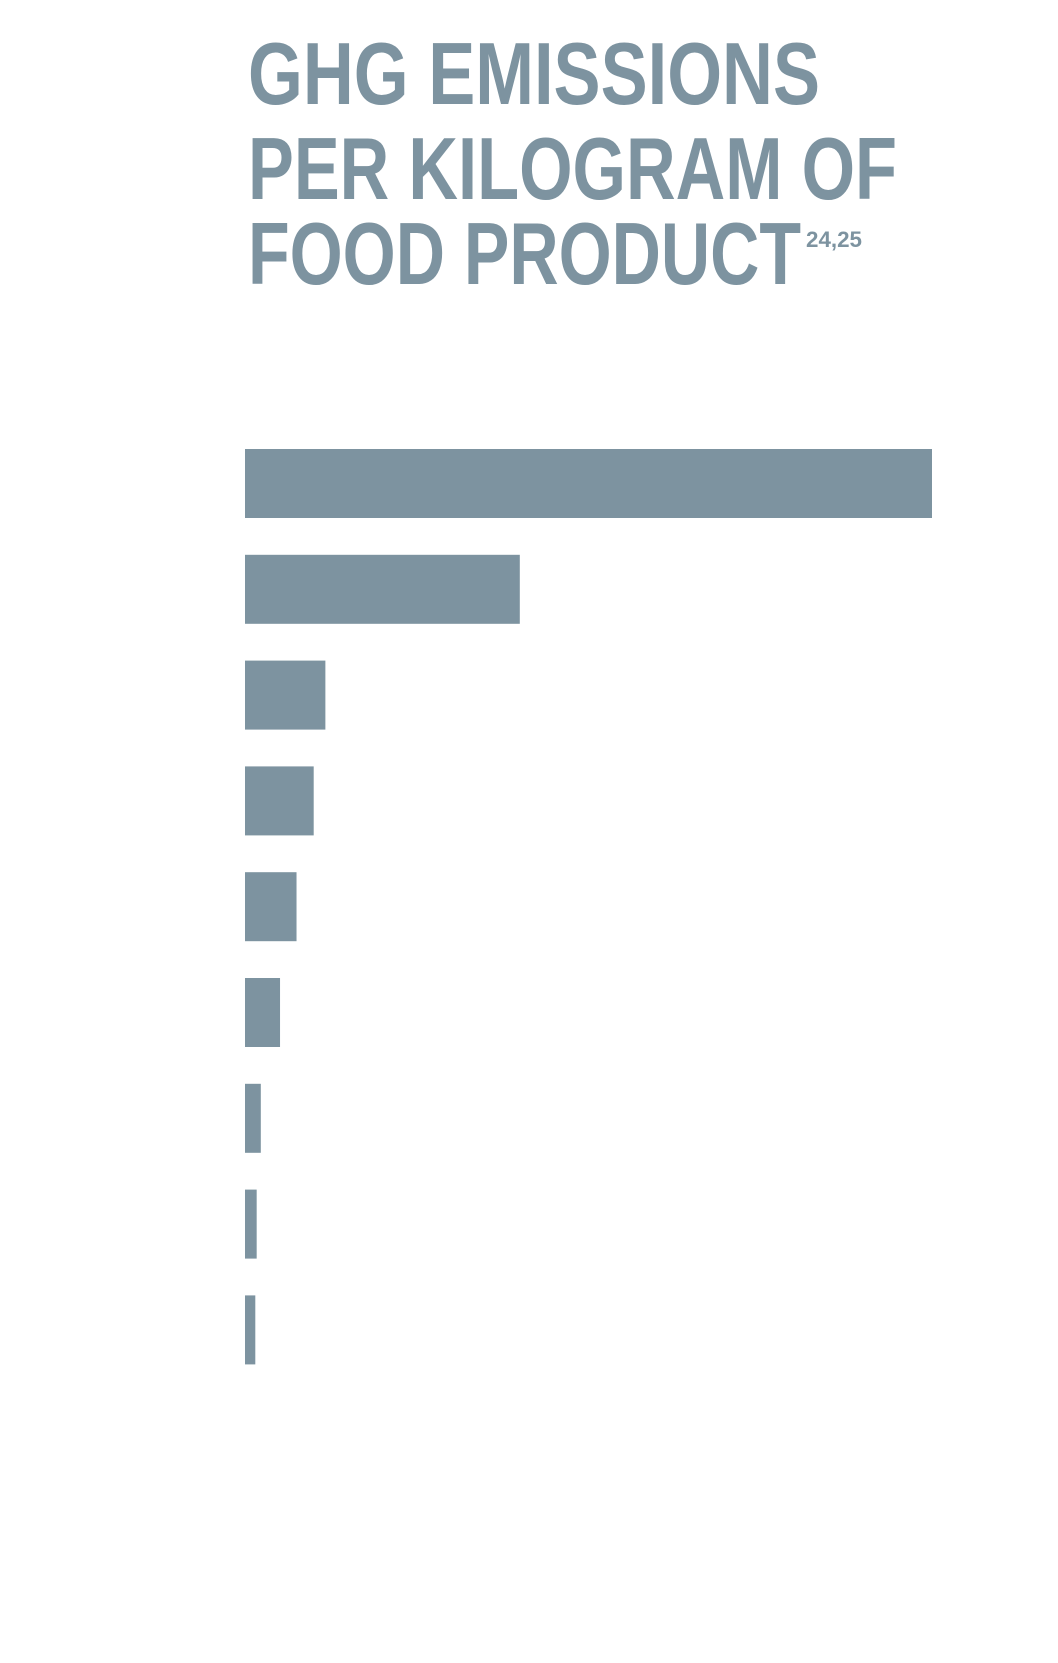 The height and width of the screenshot is (1663, 1058). What do you see at coordinates (534, 73) in the screenshot?
I see `chart-title: GHG EMISSIONS` at bounding box center [534, 73].